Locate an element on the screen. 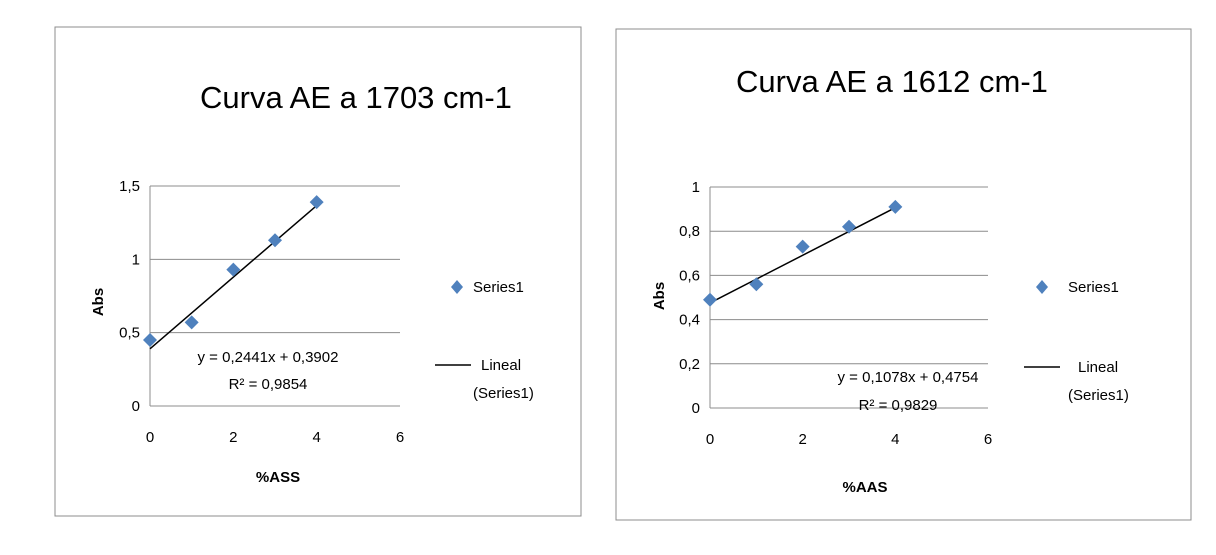  chart-1-x-ticks: 0 2 4 6 is located at coordinates (275, 437).